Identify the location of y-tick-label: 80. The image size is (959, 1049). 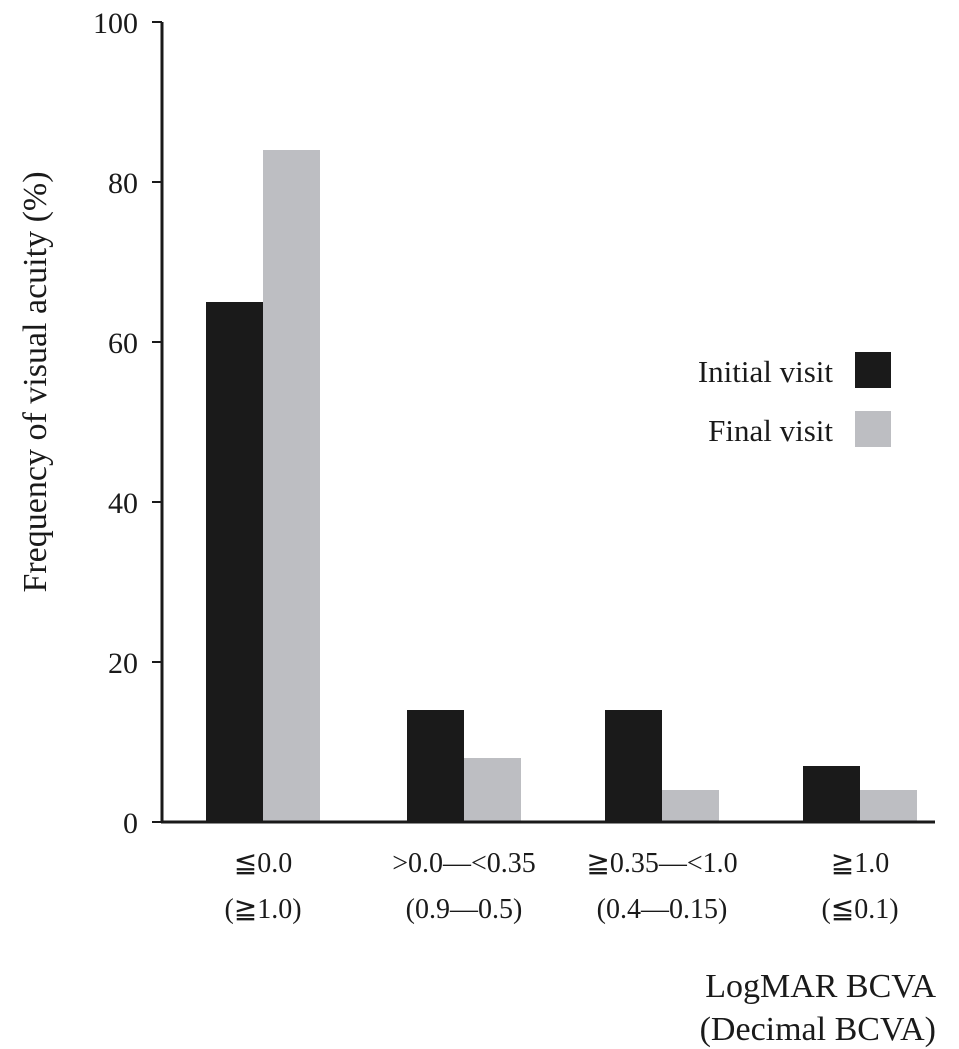
(123, 183).